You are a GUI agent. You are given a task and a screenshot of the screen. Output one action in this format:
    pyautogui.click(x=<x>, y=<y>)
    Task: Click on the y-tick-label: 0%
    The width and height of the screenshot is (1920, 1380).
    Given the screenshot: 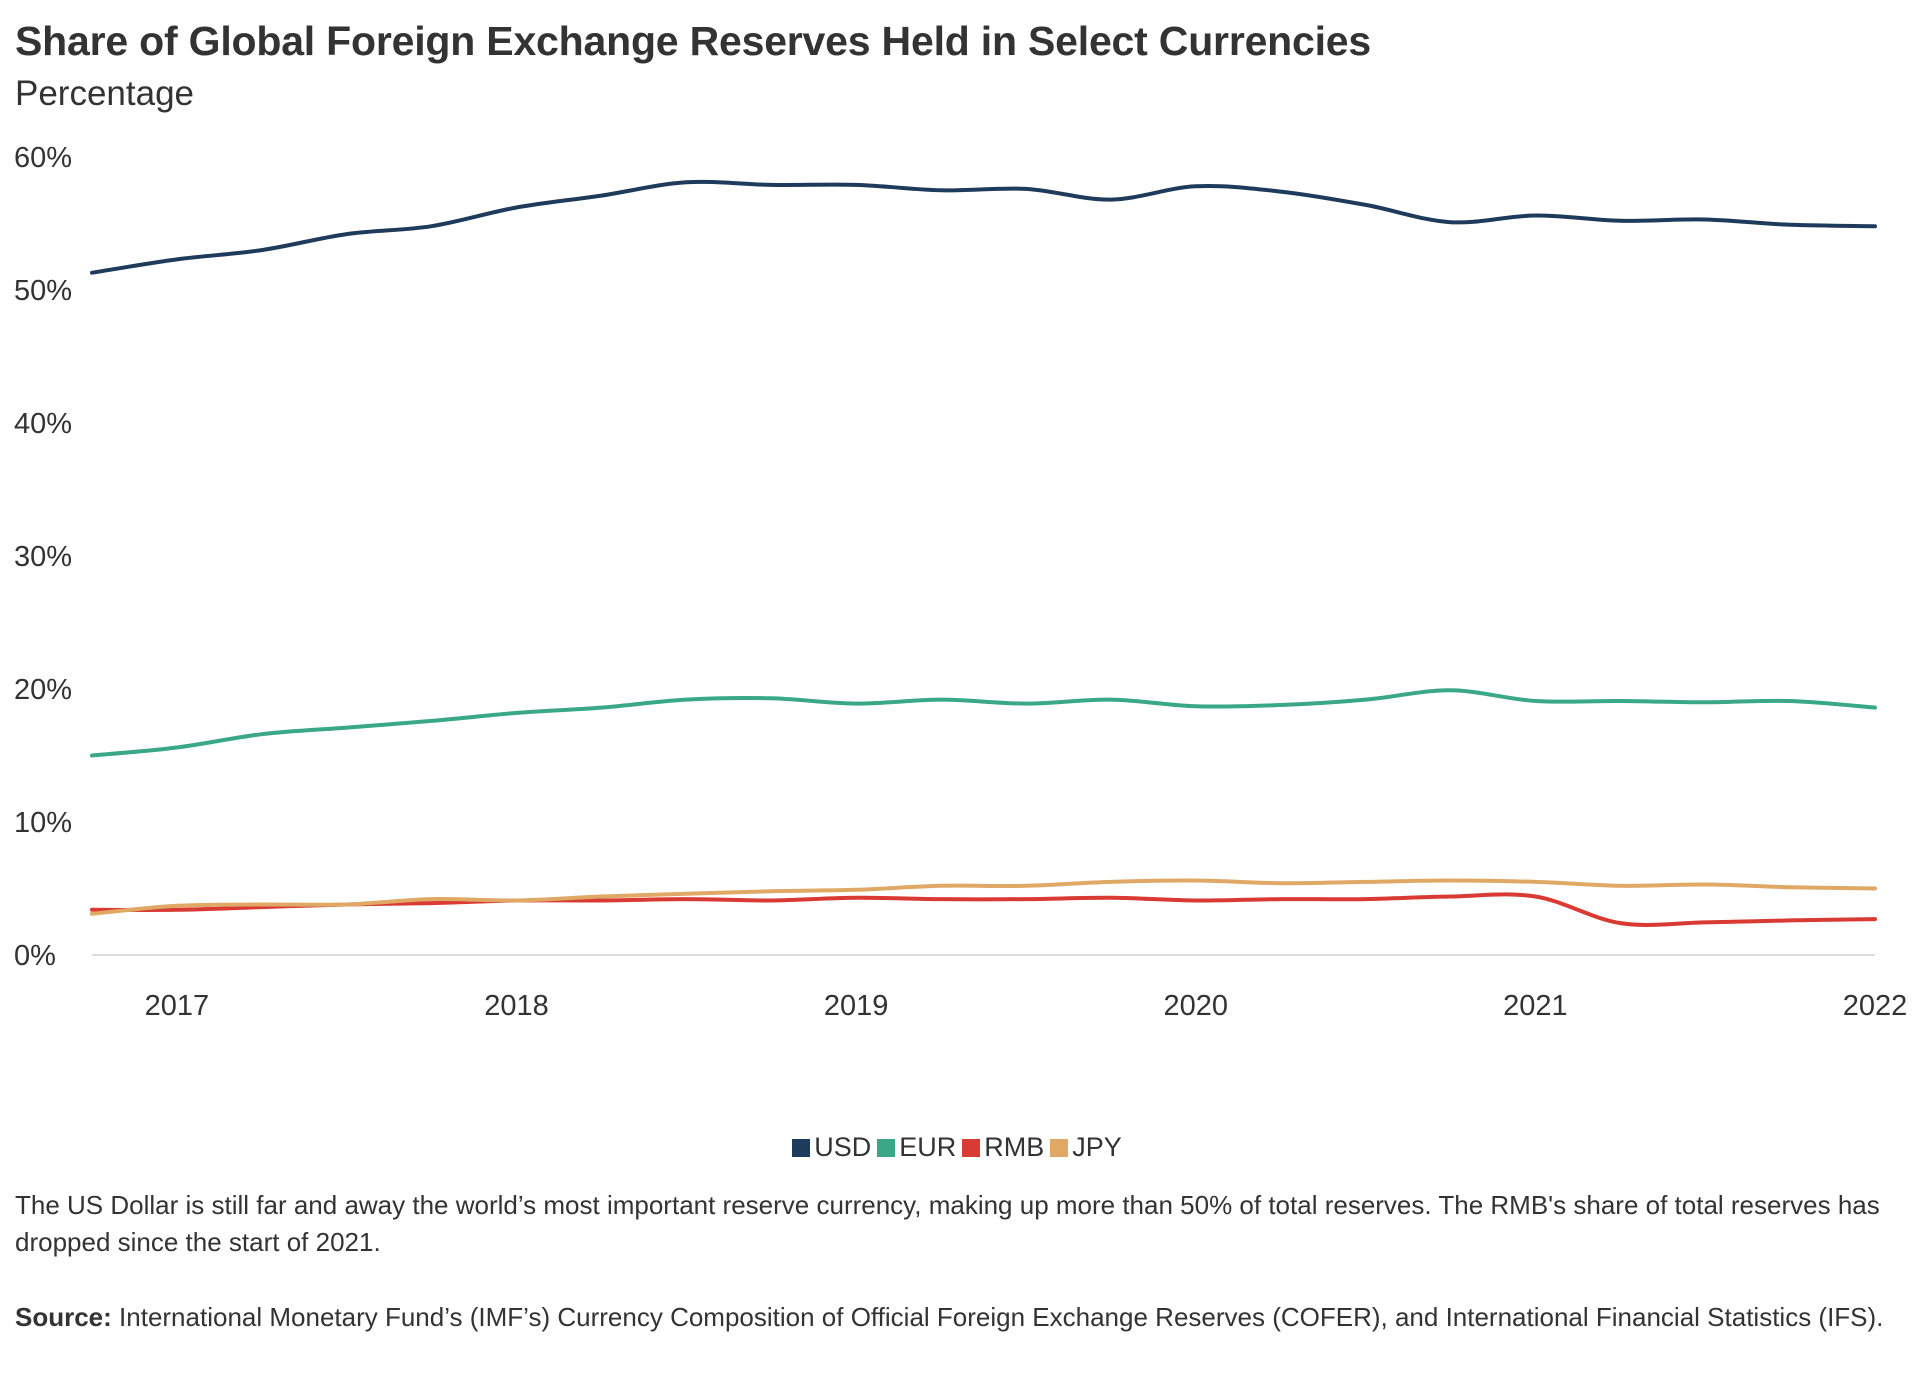 What is the action you would take?
    pyautogui.click(x=35, y=956)
    